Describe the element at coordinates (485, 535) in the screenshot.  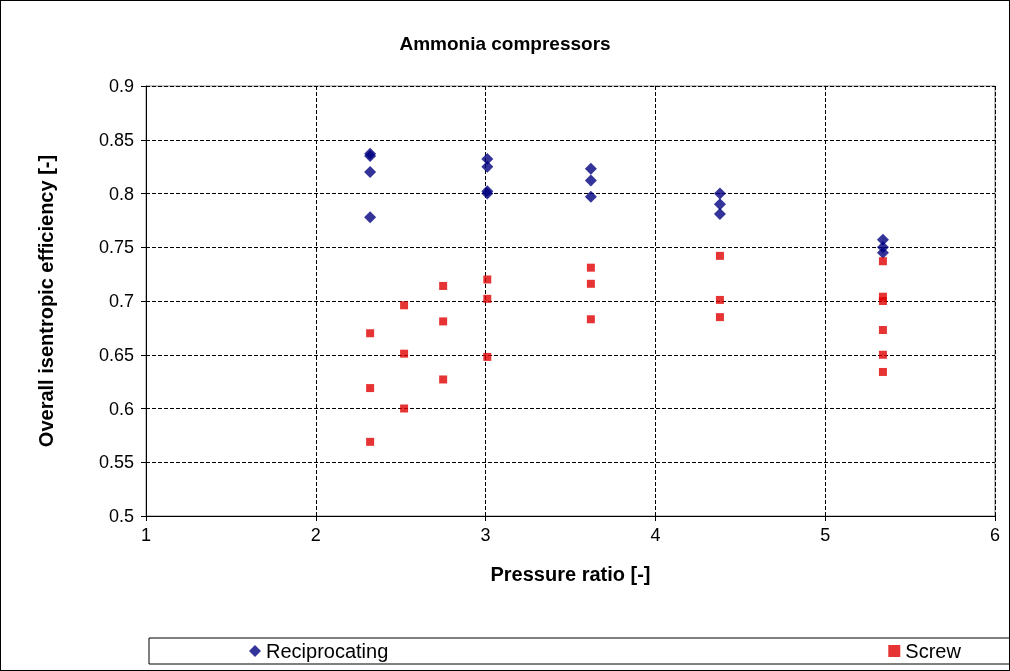
I see `x-tick-label: 3` at that location.